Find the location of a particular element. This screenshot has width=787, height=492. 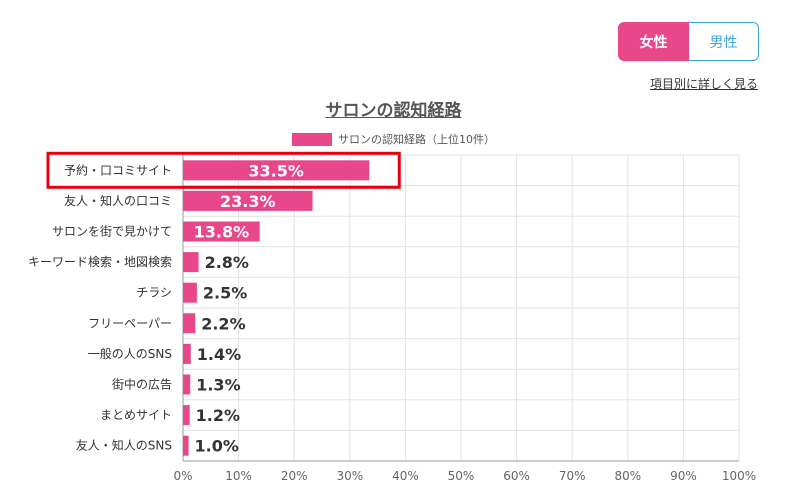

x-tick-label: 60% is located at coordinates (516, 476).